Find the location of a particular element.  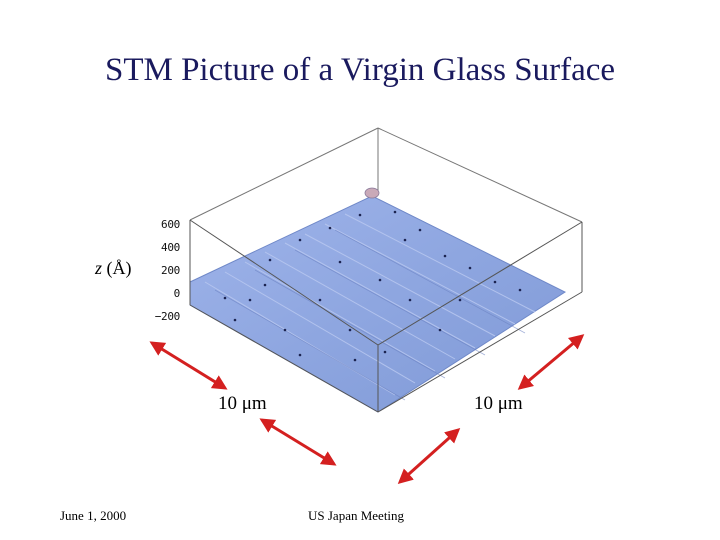

x-length-label: 10 μm is located at coordinates (242, 403).